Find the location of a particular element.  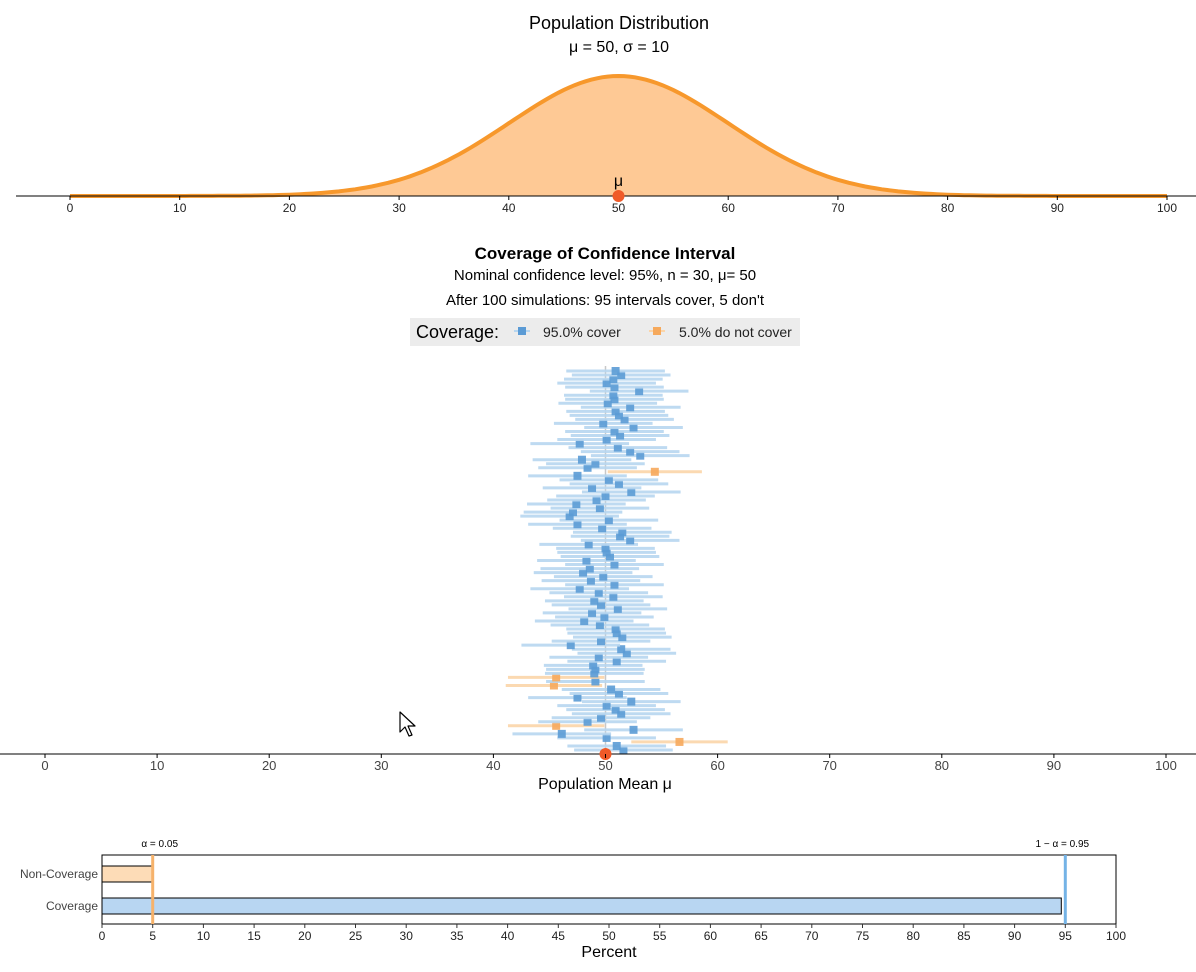

coverage-x-tick-label: 100 is located at coordinates (1166, 765).